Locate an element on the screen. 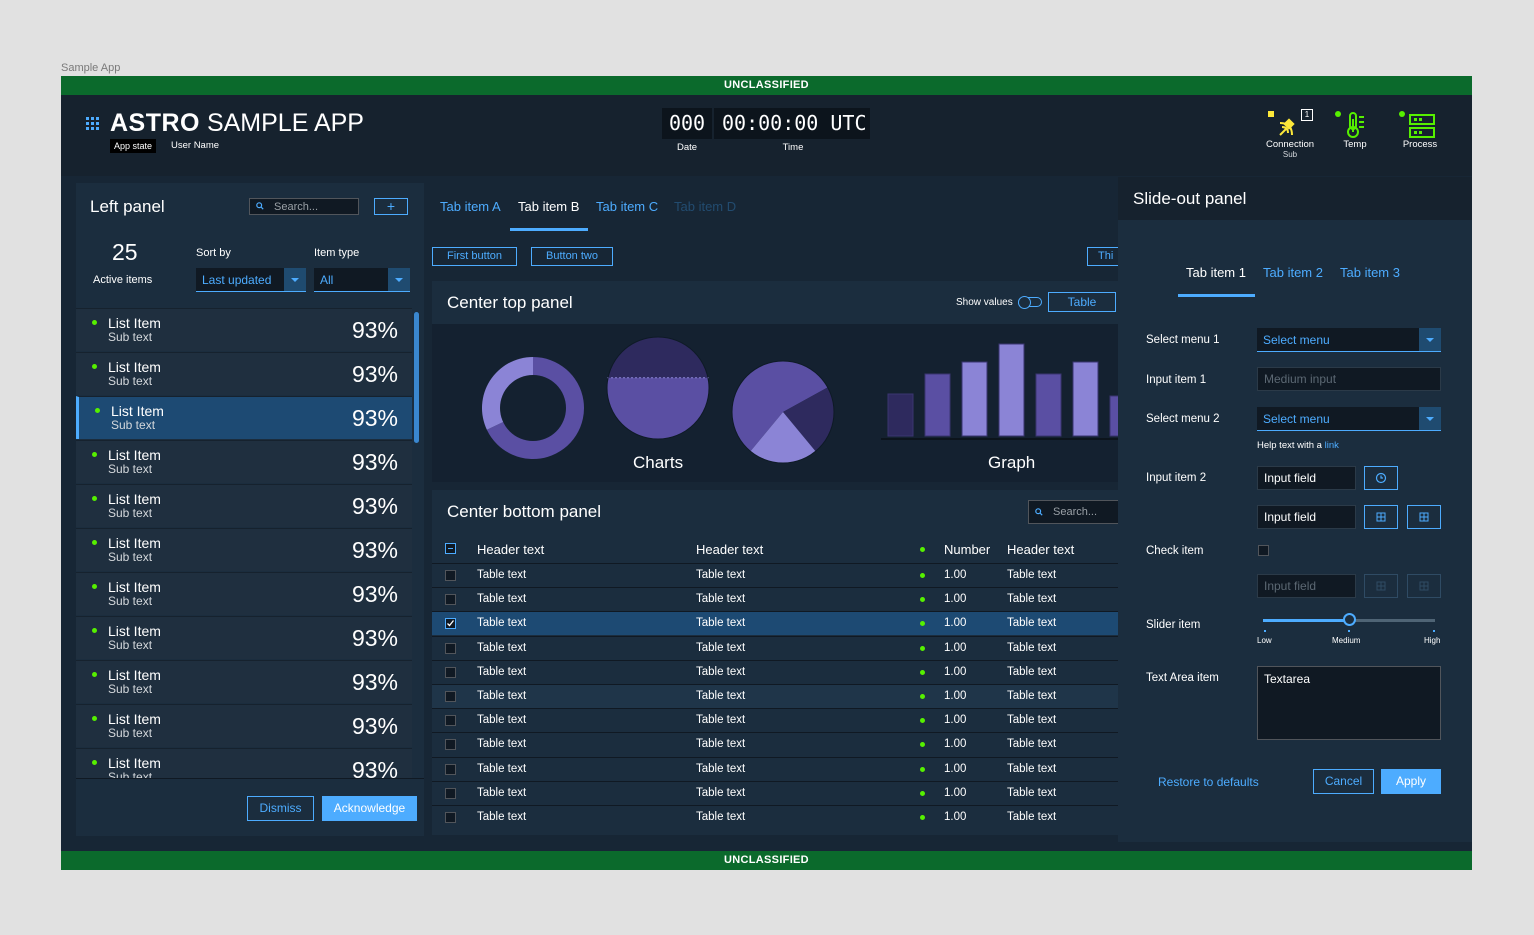 Image resolution: width=1534 pixels, height=935 pixels. item-type-select: All is located at coordinates (362, 280).